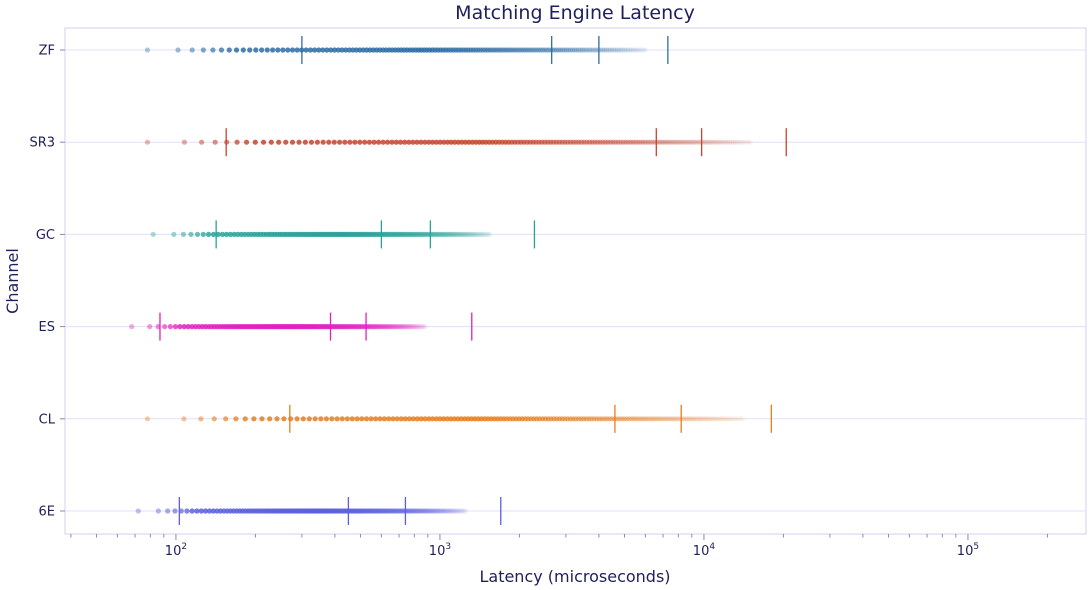 Image resolution: width=1090 pixels, height=590 pixels. What do you see at coordinates (47, 512) in the screenshot?
I see `y-tick-label-6e: 6E` at bounding box center [47, 512].